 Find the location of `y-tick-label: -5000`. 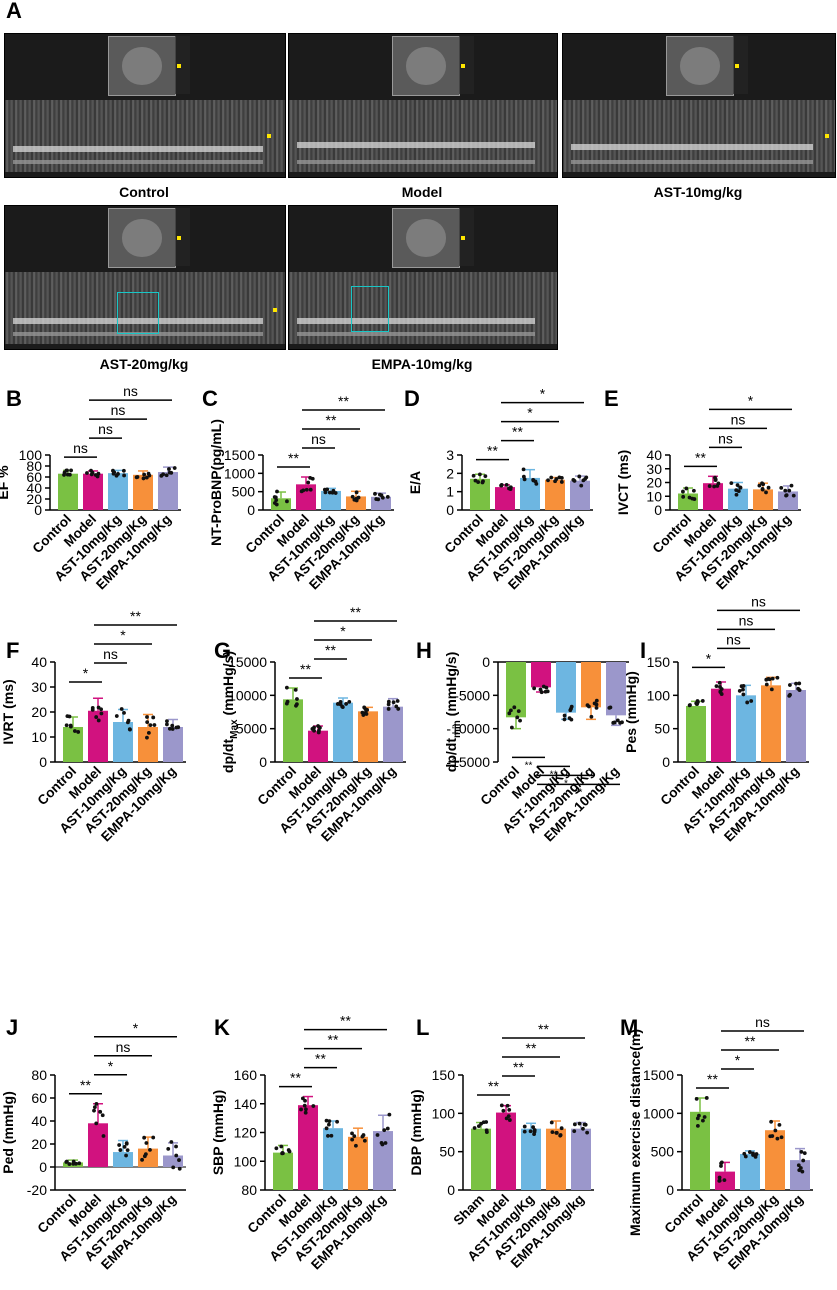

y-tick-label: -5000 is located at coordinates (472, 695).